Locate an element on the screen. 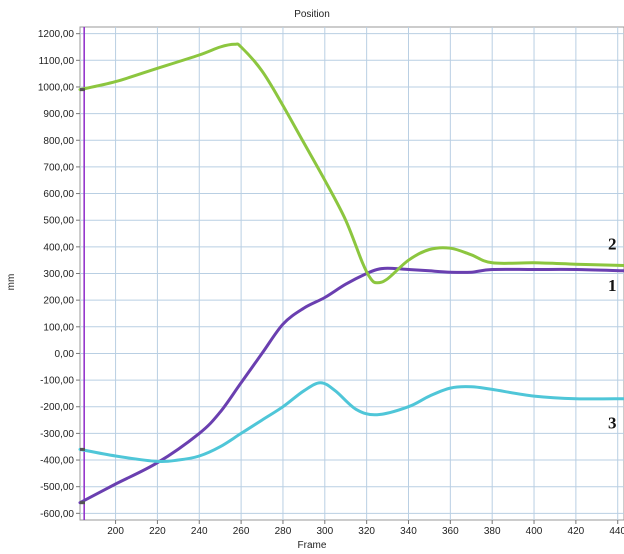 This screenshot has height=554, width=624. x-tick-label: 200 is located at coordinates (115, 531).